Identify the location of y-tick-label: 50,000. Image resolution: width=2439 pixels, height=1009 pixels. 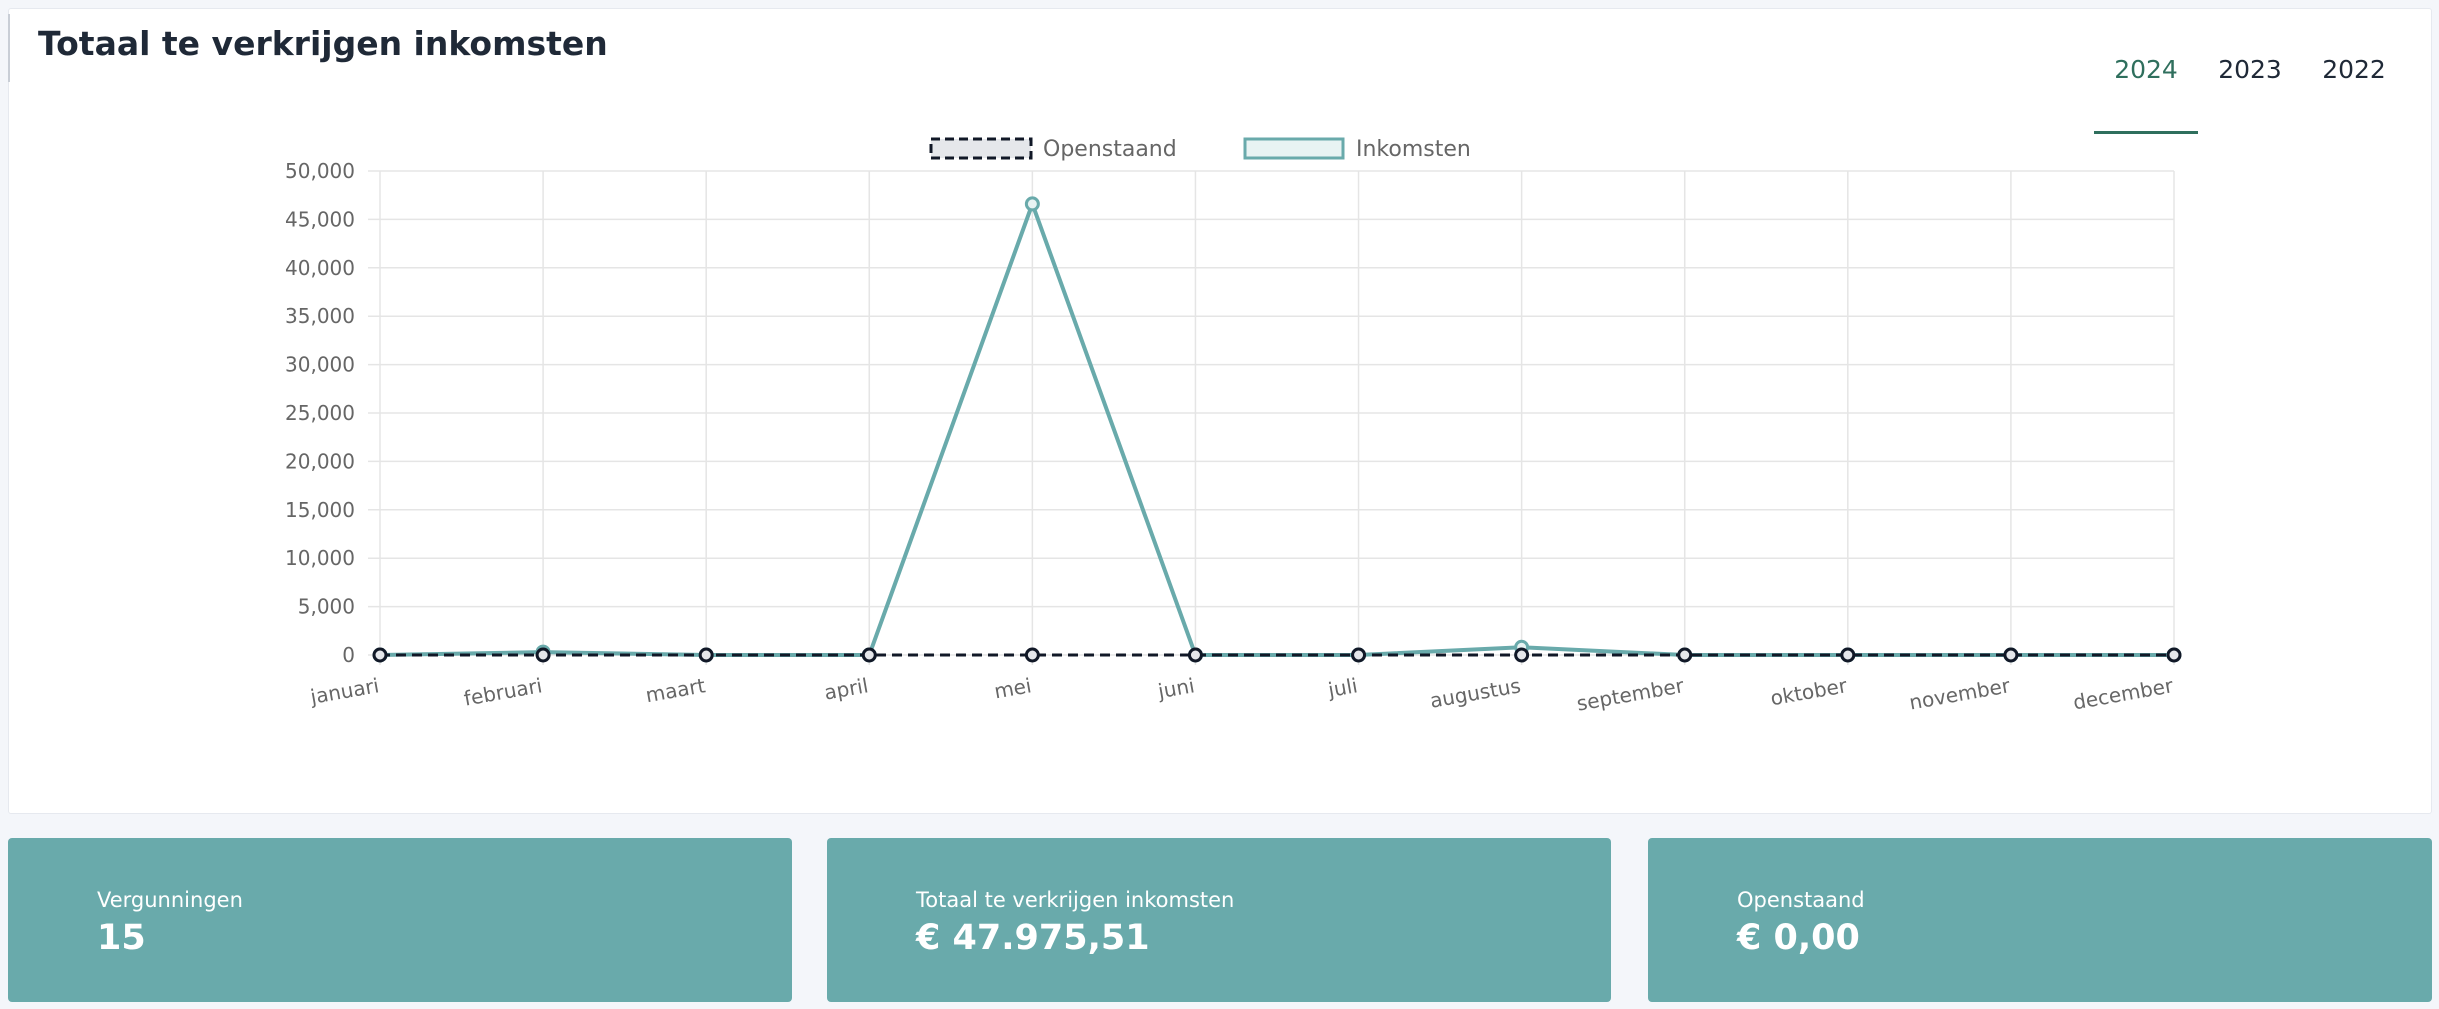
(320, 171).